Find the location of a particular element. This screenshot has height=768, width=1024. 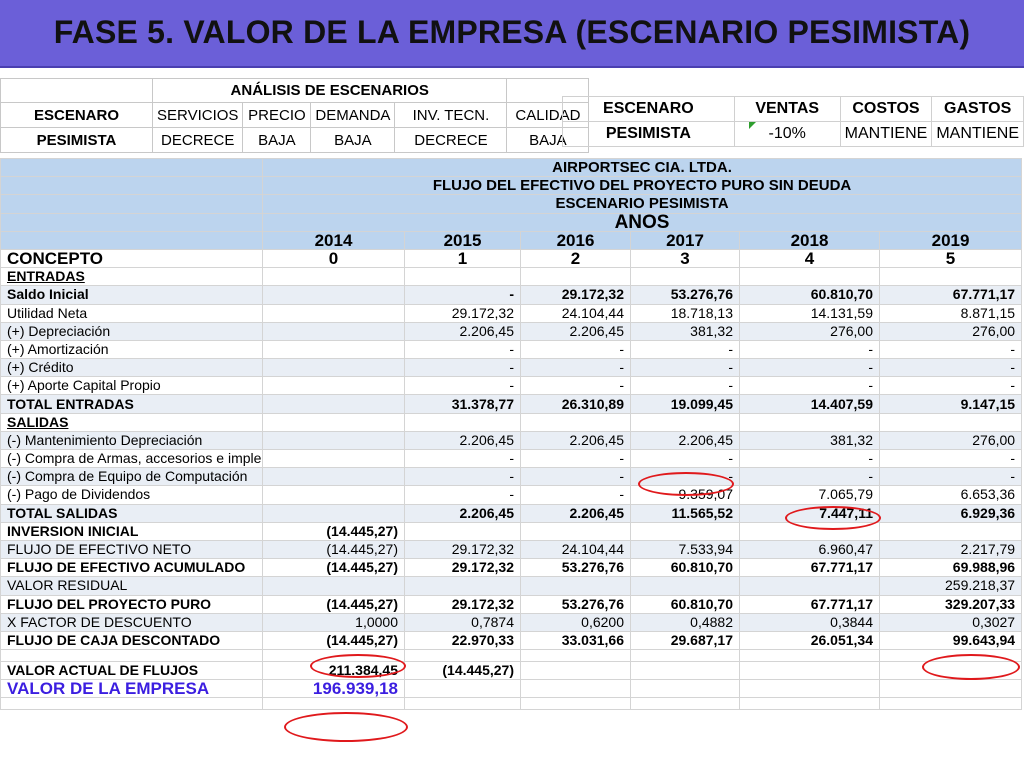

period-header: 1 is located at coordinates (462, 258).